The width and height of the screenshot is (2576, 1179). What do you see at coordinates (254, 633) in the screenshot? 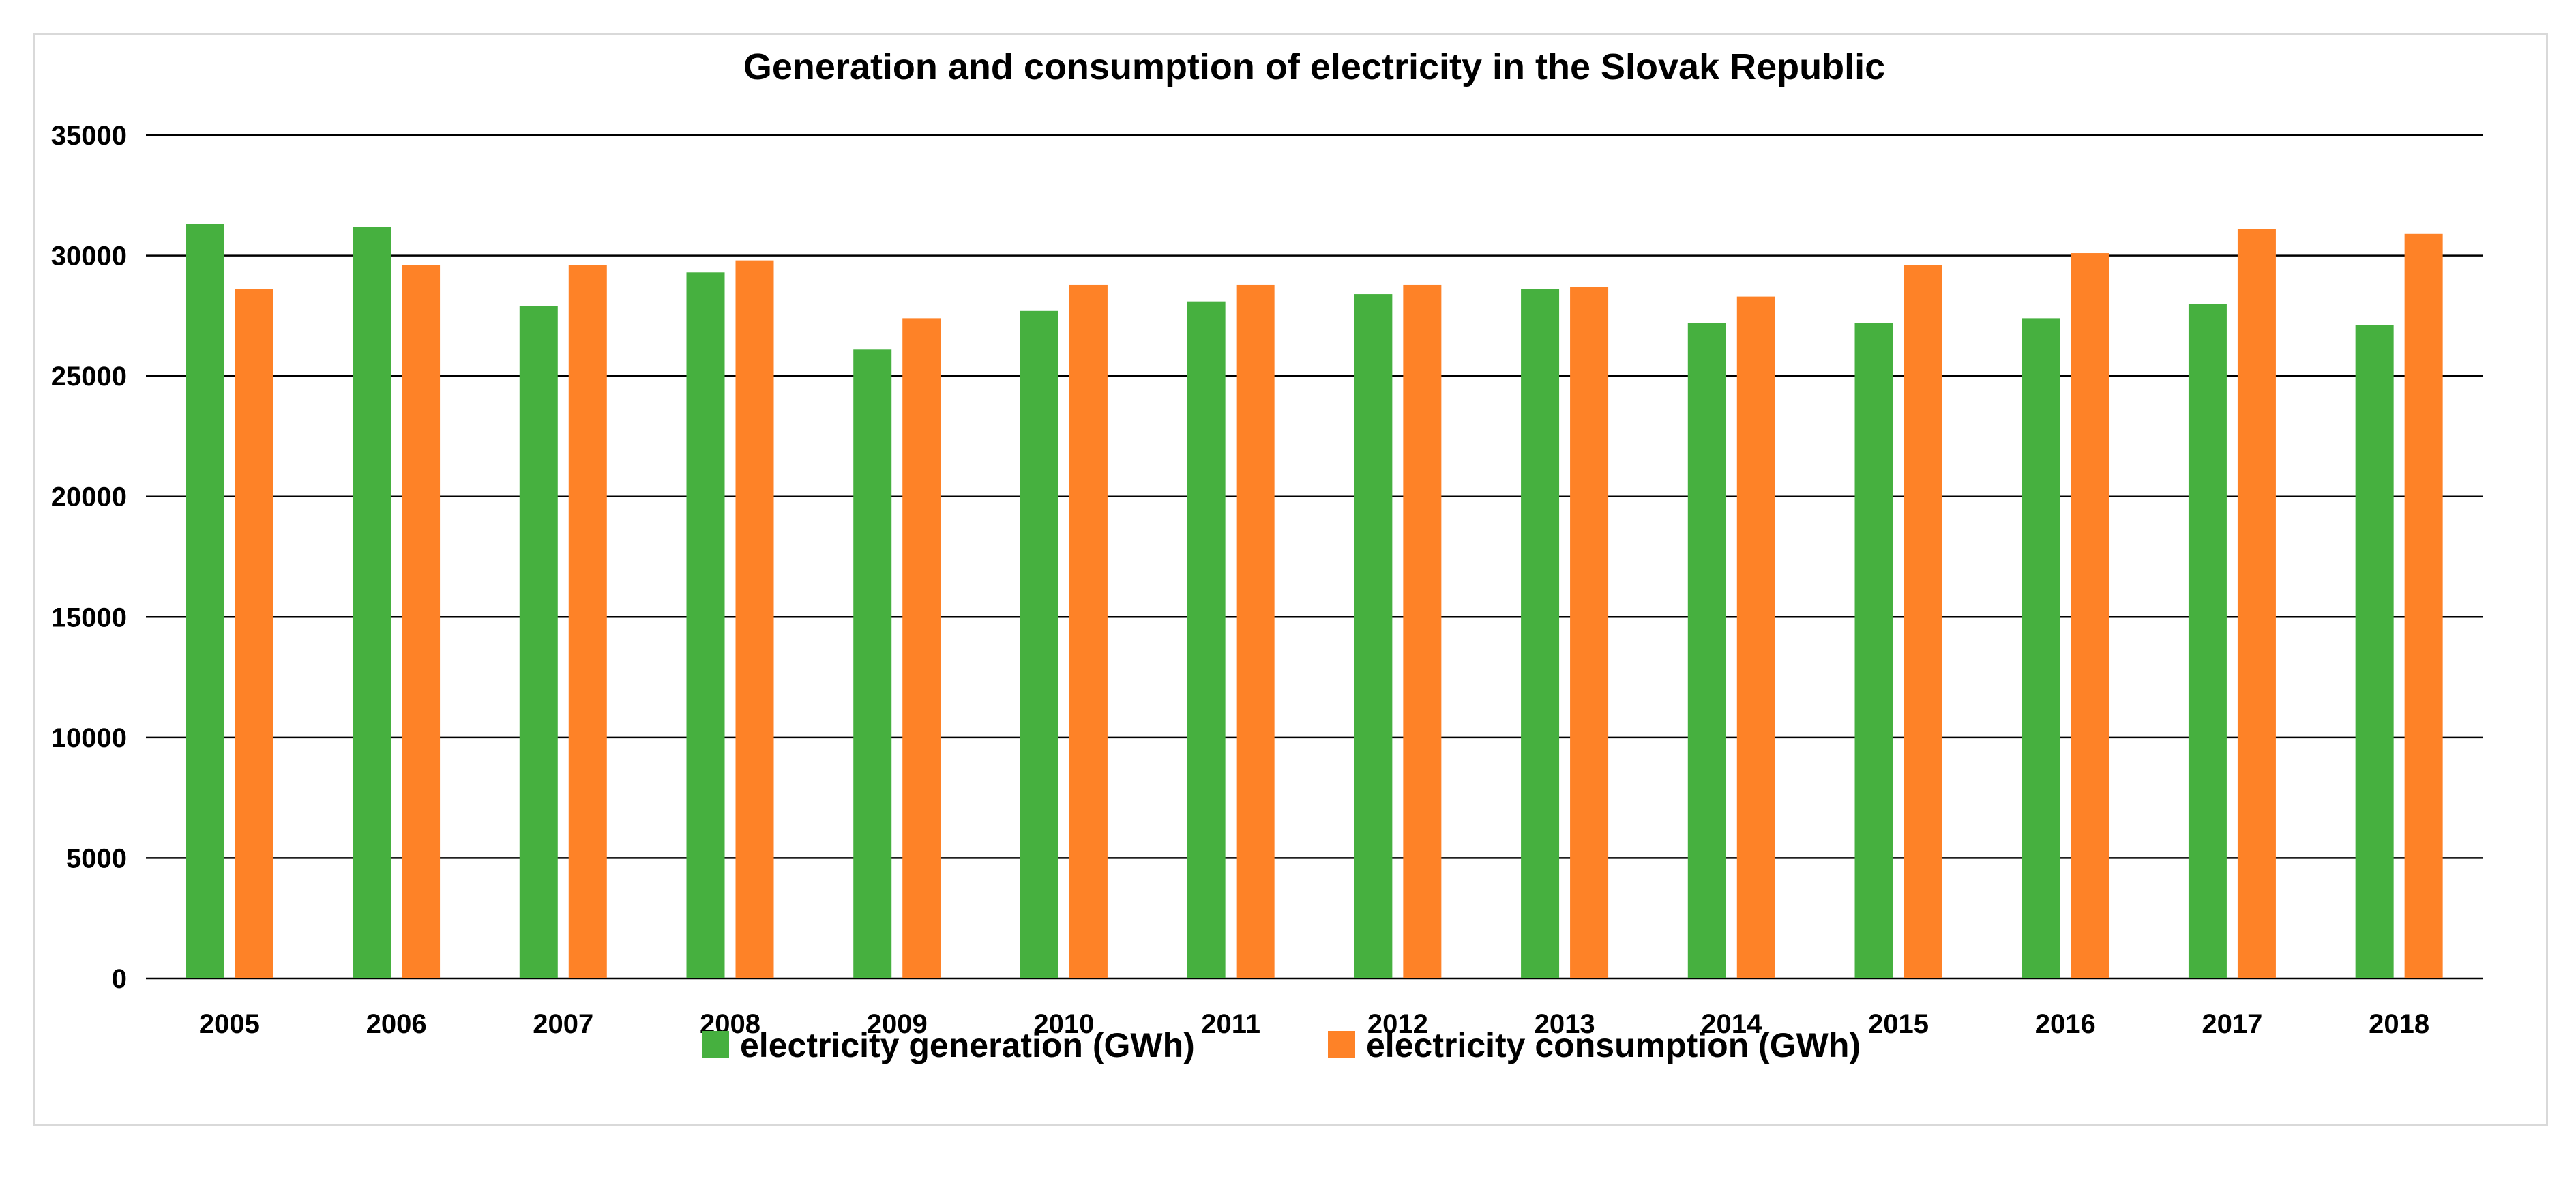
I see `bar-consumption-2005` at bounding box center [254, 633].